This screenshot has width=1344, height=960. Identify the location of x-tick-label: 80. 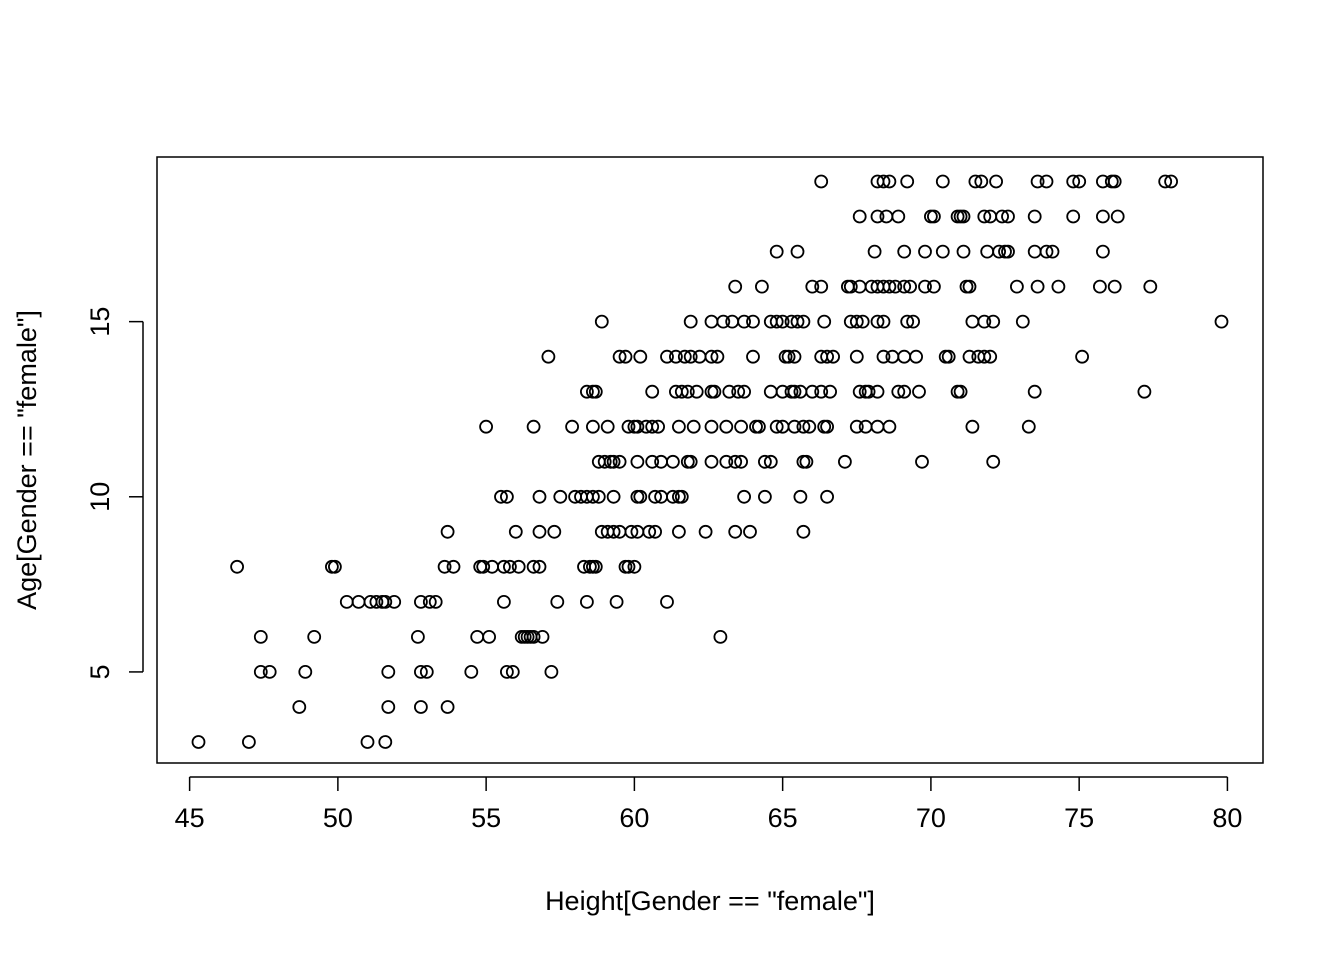
(1227, 818).